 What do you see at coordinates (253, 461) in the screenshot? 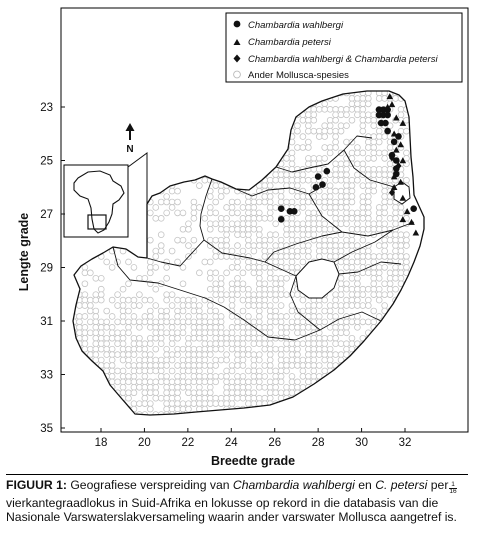
I see `x-axis-title: Breedte grade` at bounding box center [253, 461].